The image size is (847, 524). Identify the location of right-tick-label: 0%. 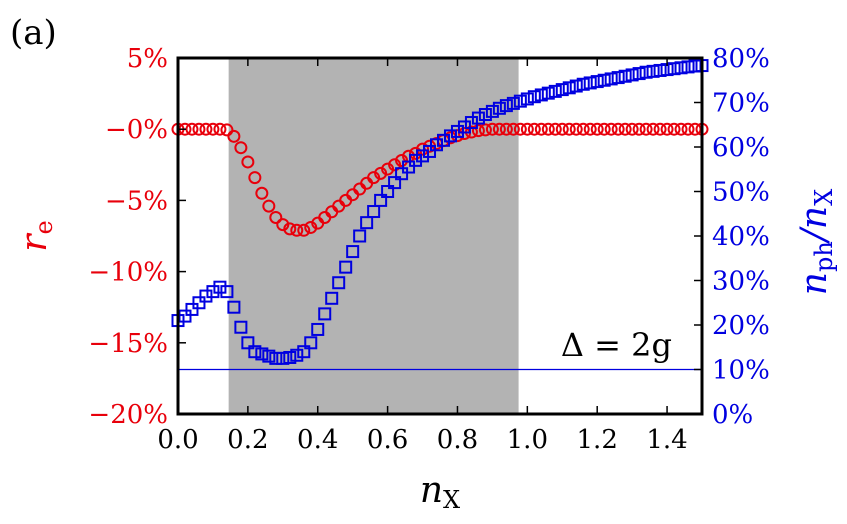
(732, 415).